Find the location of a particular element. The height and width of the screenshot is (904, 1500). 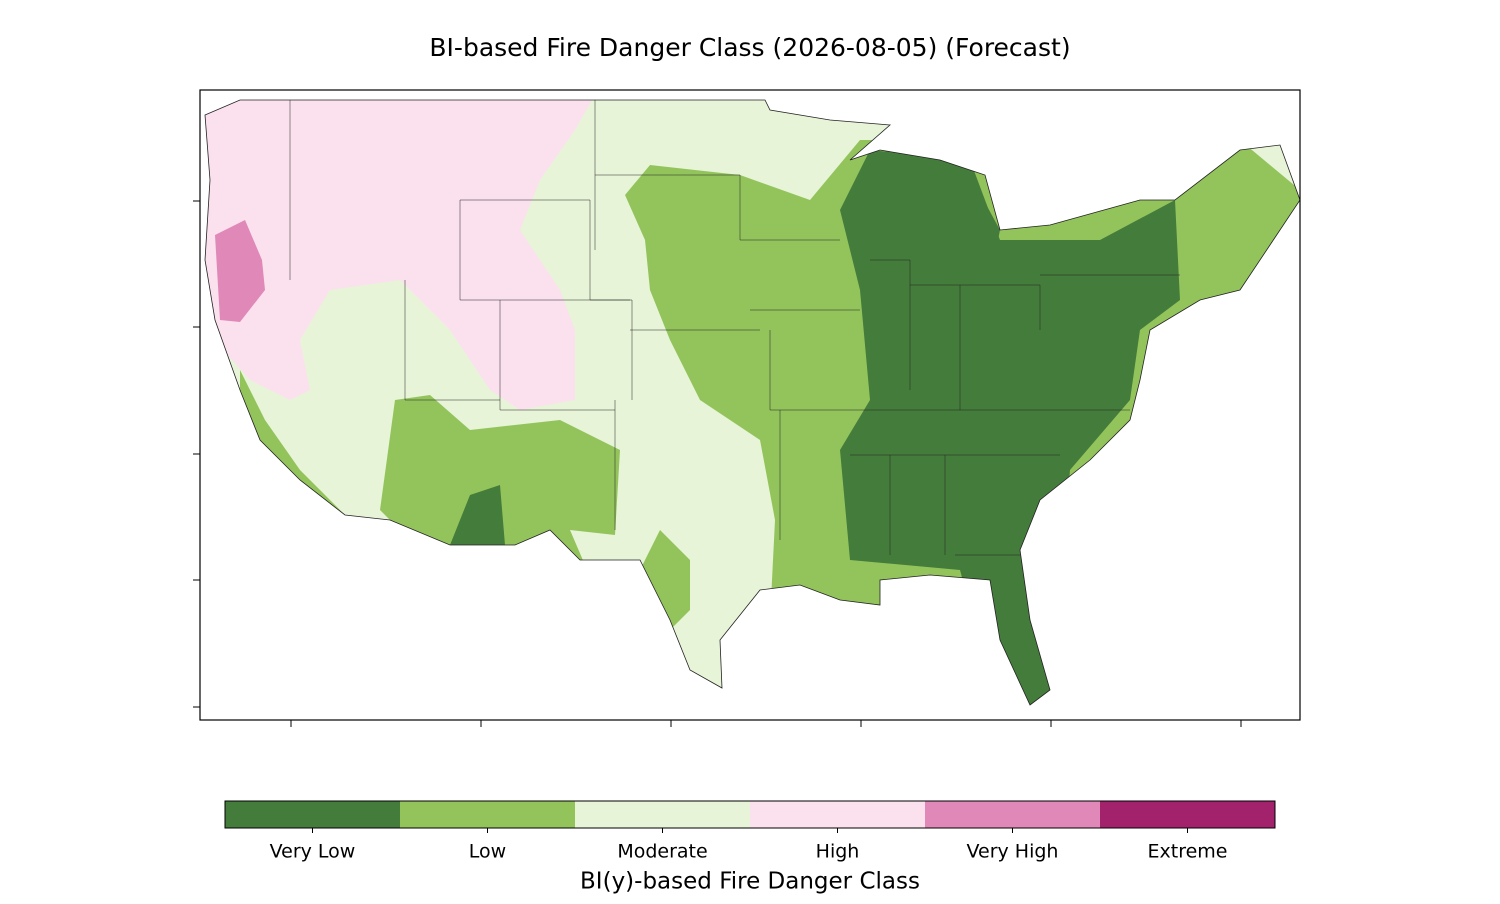

very-low-area-arizona is located at coordinates (477, 515).